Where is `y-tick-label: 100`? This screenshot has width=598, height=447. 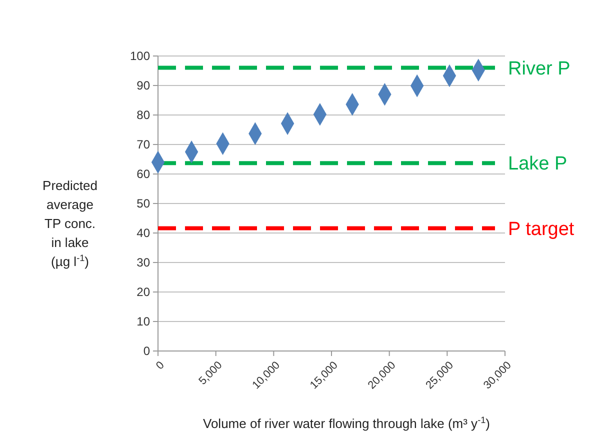 y-tick-label: 100 is located at coordinates (140, 56).